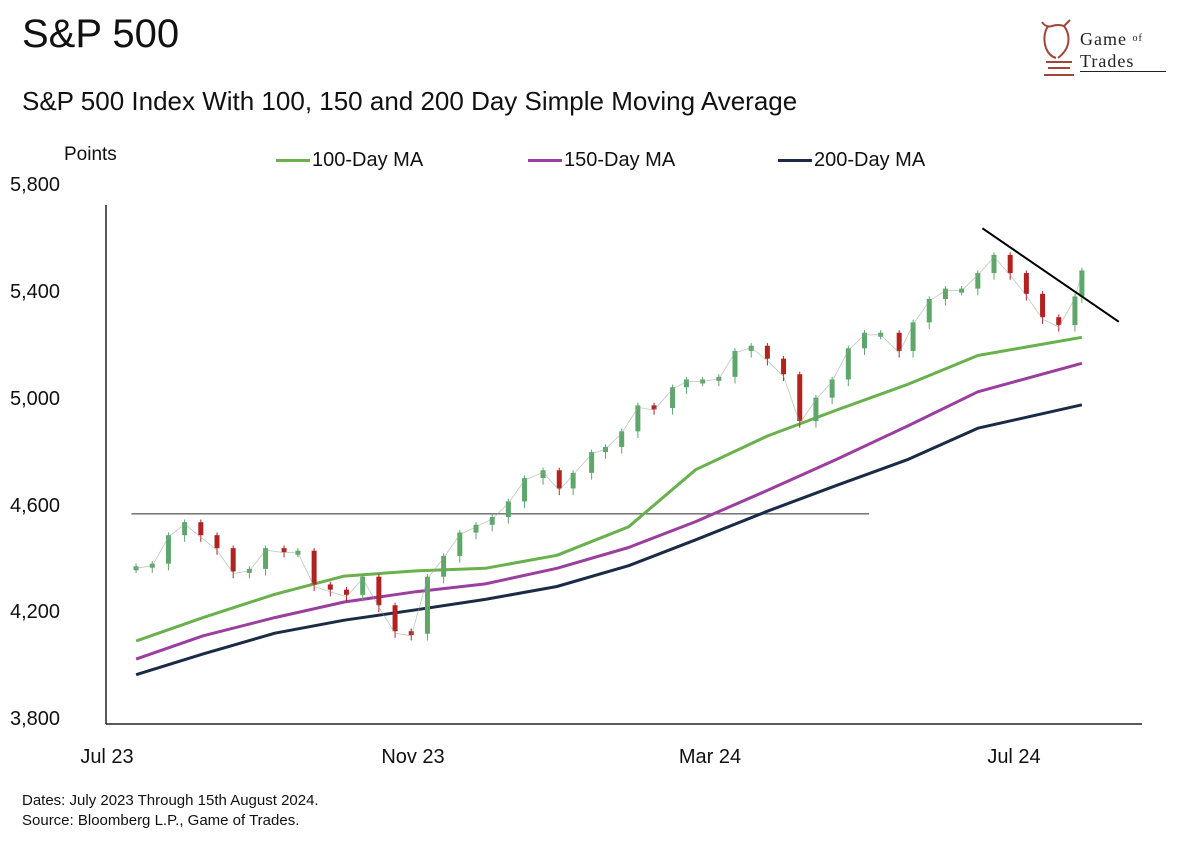 The image size is (1200, 845). What do you see at coordinates (1107, 61) in the screenshot?
I see `logo-line2: Trades` at bounding box center [1107, 61].